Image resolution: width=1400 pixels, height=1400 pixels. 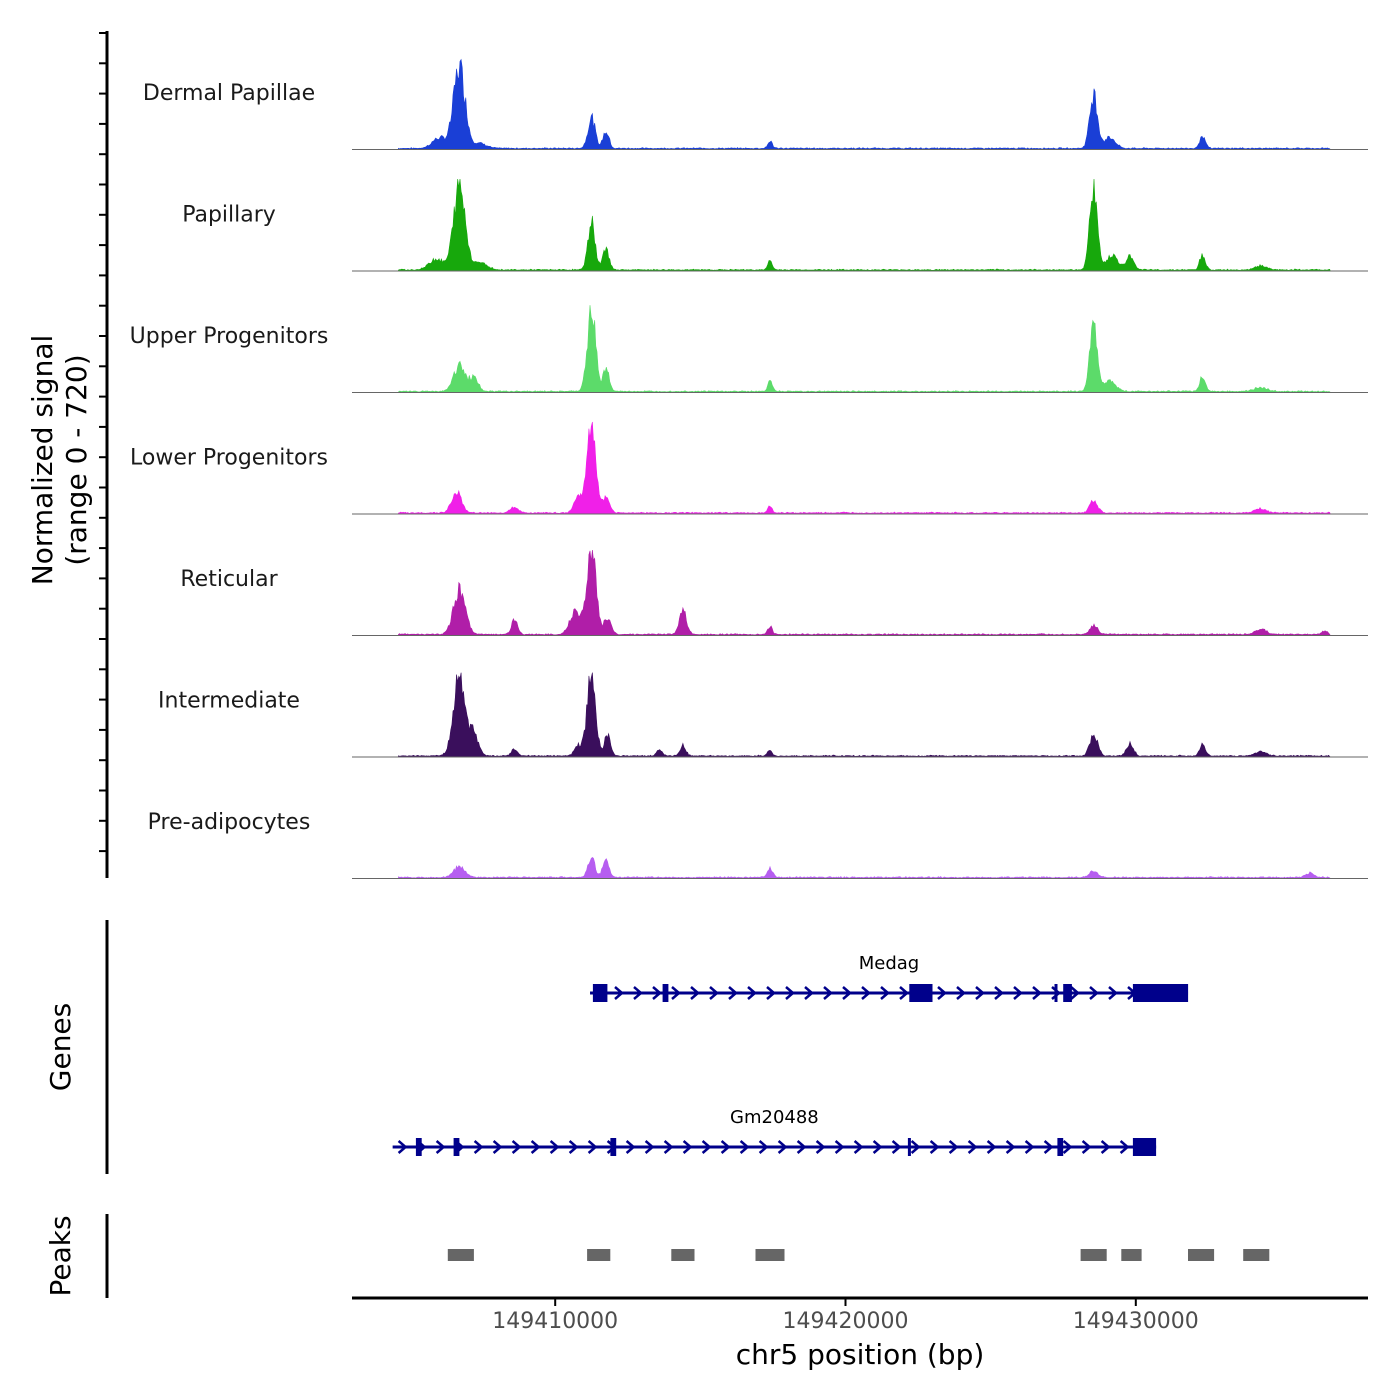 What do you see at coordinates (42, 460) in the screenshot?
I see `y-axis-title-line-1: Normalized signal` at bounding box center [42, 460].